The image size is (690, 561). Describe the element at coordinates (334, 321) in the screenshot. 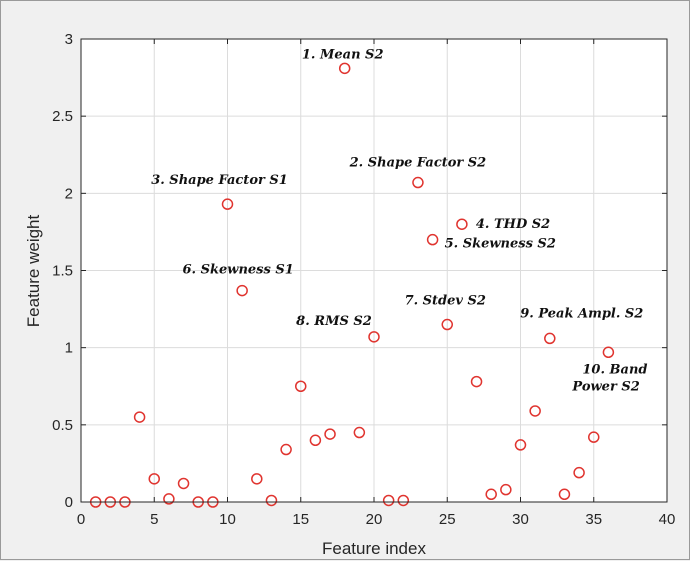

I see `annotation-label: 8. RMS S2` at that location.